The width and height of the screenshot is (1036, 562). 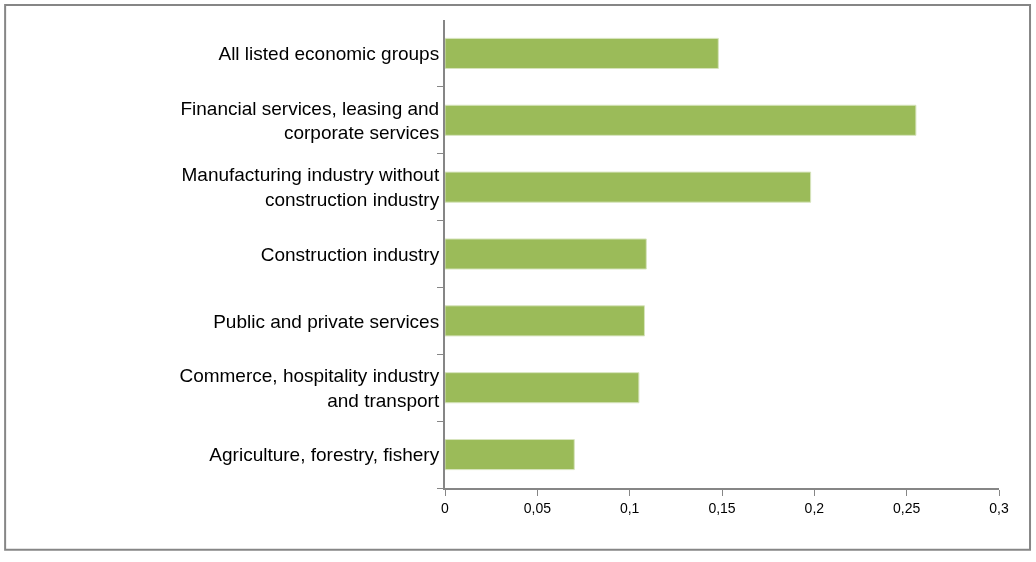 I want to click on x-tick-label: 0,2, so click(x=814, y=507).